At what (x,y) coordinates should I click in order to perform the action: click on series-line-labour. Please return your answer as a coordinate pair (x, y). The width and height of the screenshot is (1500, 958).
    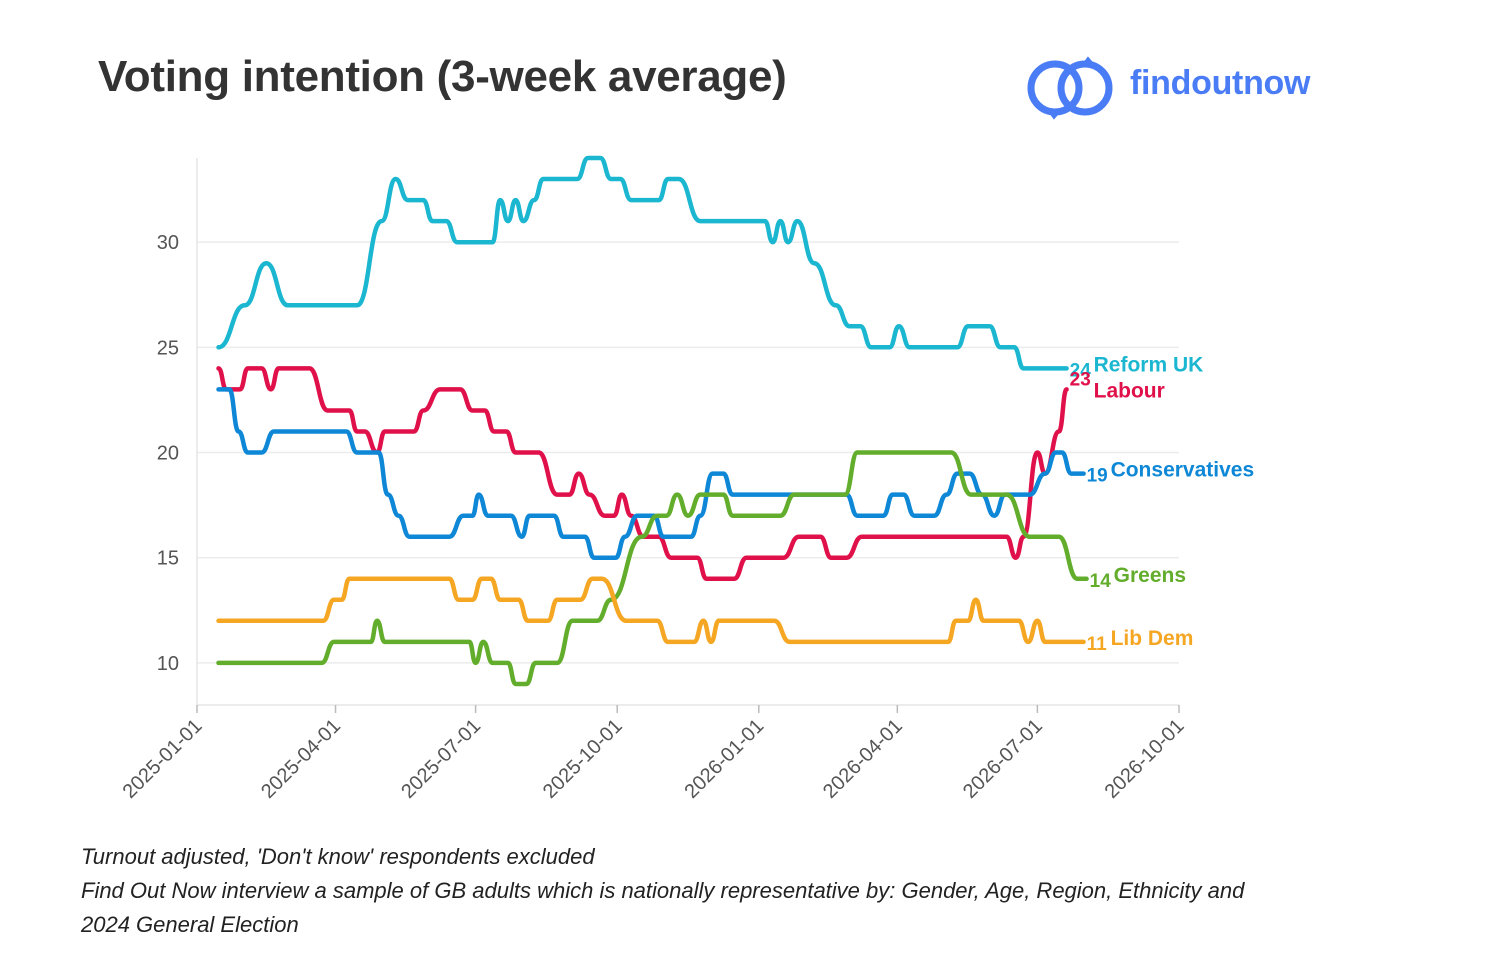
    Looking at the image, I should click on (642, 474).